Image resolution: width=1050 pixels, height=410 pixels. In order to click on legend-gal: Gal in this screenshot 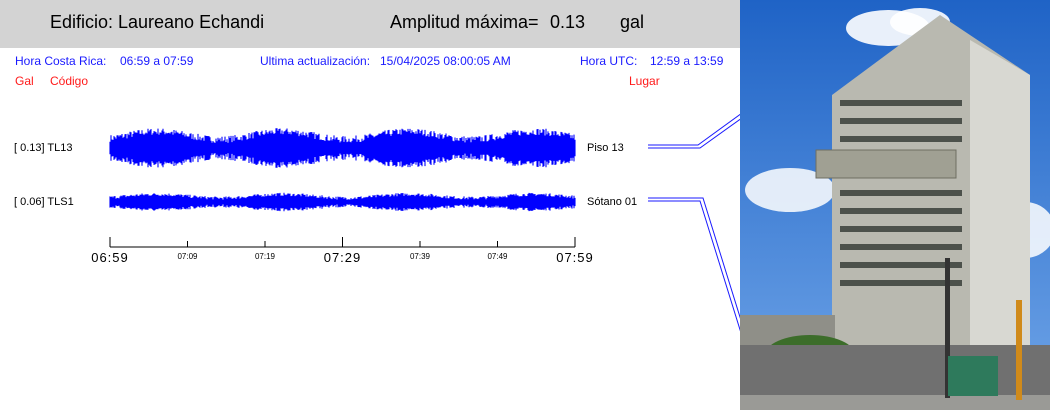, I will do `click(24, 81)`.